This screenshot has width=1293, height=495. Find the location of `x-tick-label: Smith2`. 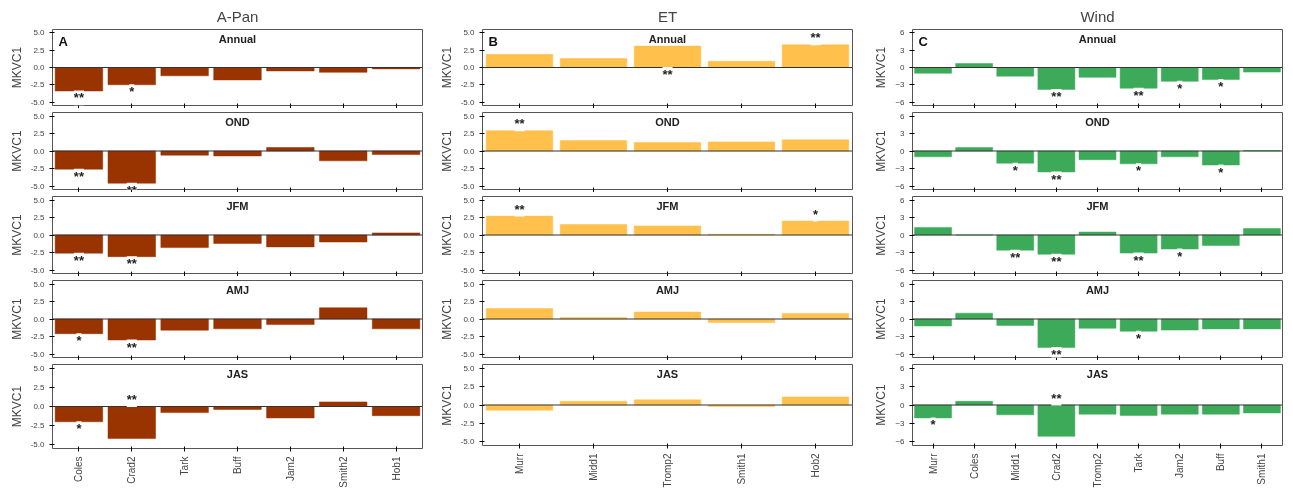

x-tick-label: Smith2 is located at coordinates (343, 472).